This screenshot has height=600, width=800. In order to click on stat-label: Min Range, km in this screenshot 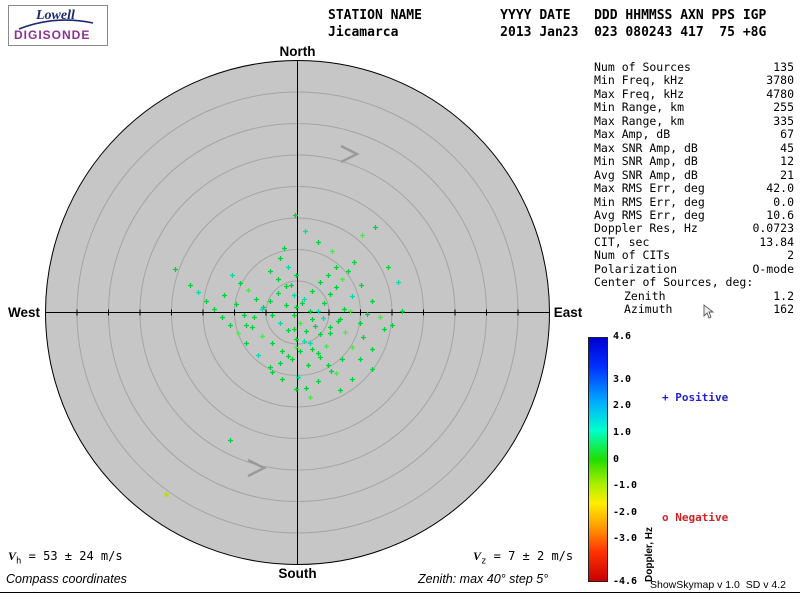, I will do `click(639, 107)`.